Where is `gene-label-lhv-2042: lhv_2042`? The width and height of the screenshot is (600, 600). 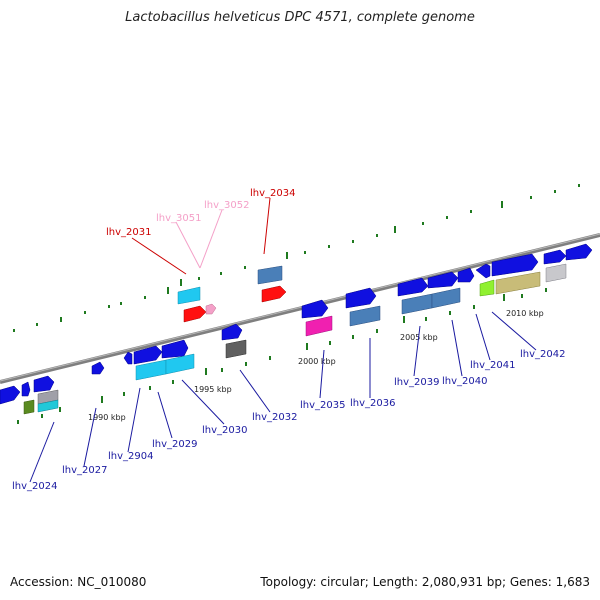 gene-label-lhv-2042: lhv_2042 is located at coordinates (542, 354).